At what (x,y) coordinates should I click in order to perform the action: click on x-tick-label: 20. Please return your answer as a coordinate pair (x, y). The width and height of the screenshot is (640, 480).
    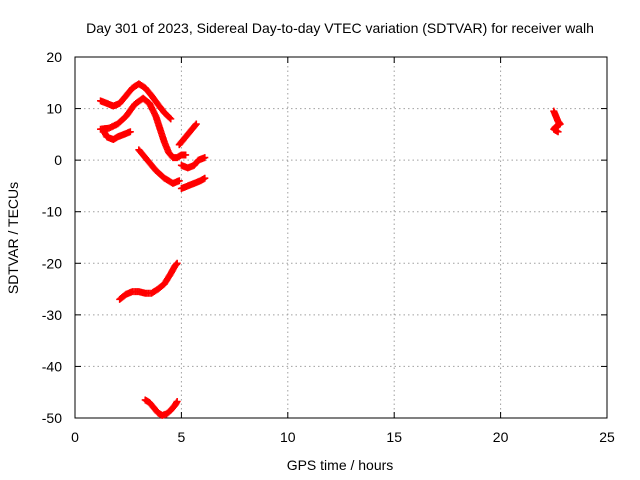
    Looking at the image, I should click on (501, 437).